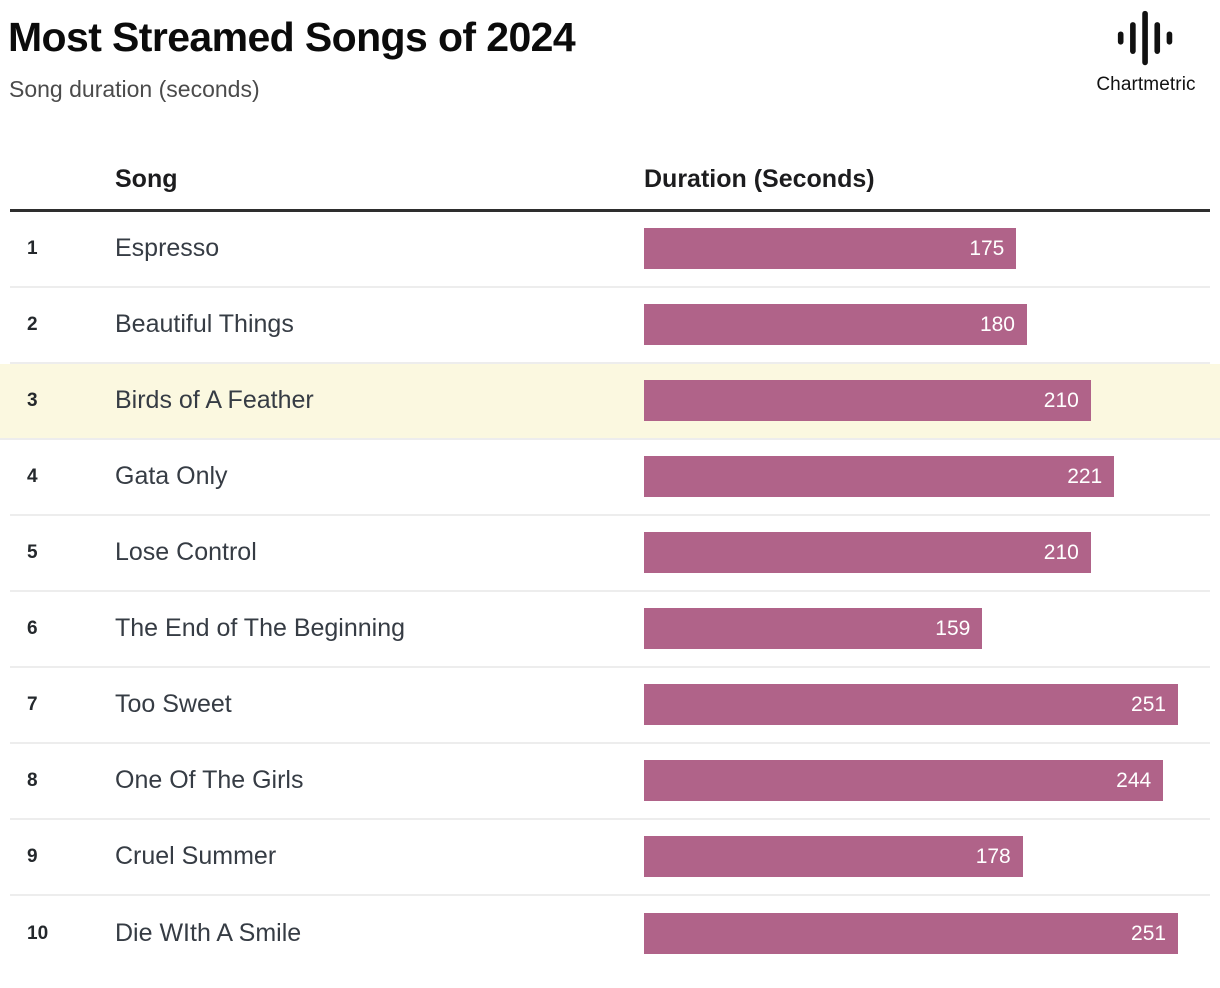  I want to click on table-row: 7 Too Sweet 251, so click(610, 706).